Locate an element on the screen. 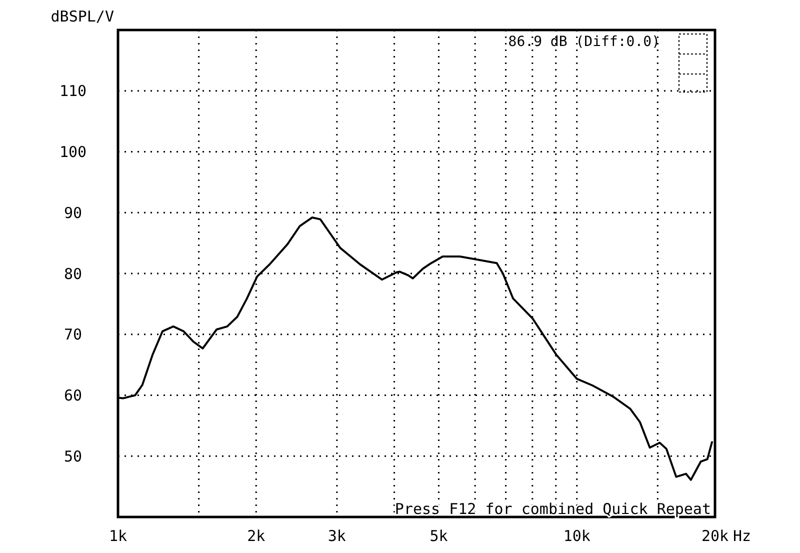 Image resolution: width=800 pixels, height=553 pixels. x-tick-label: 3k is located at coordinates (337, 536).